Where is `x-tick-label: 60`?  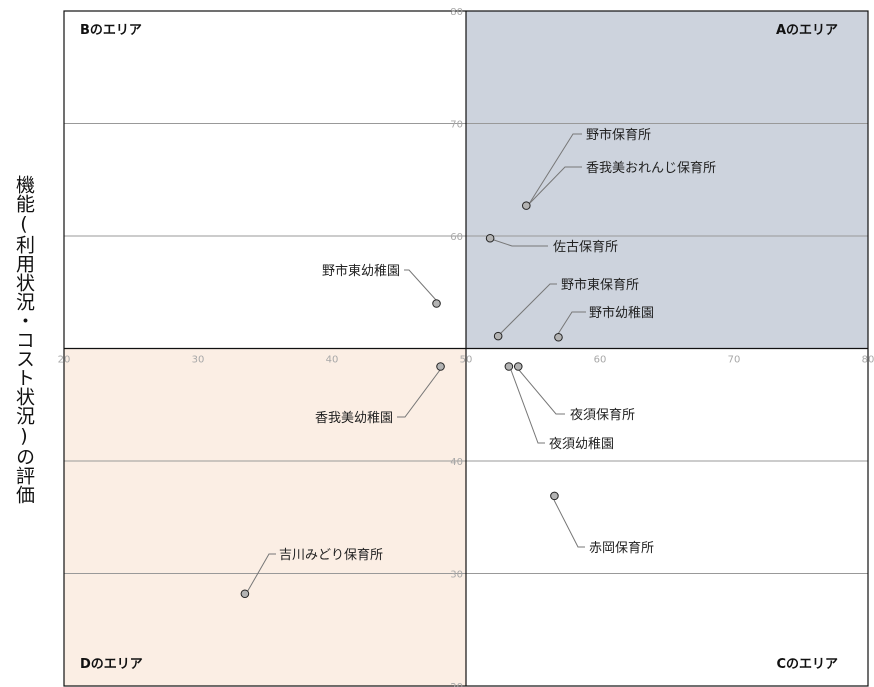 x-tick-label: 60 is located at coordinates (600, 360).